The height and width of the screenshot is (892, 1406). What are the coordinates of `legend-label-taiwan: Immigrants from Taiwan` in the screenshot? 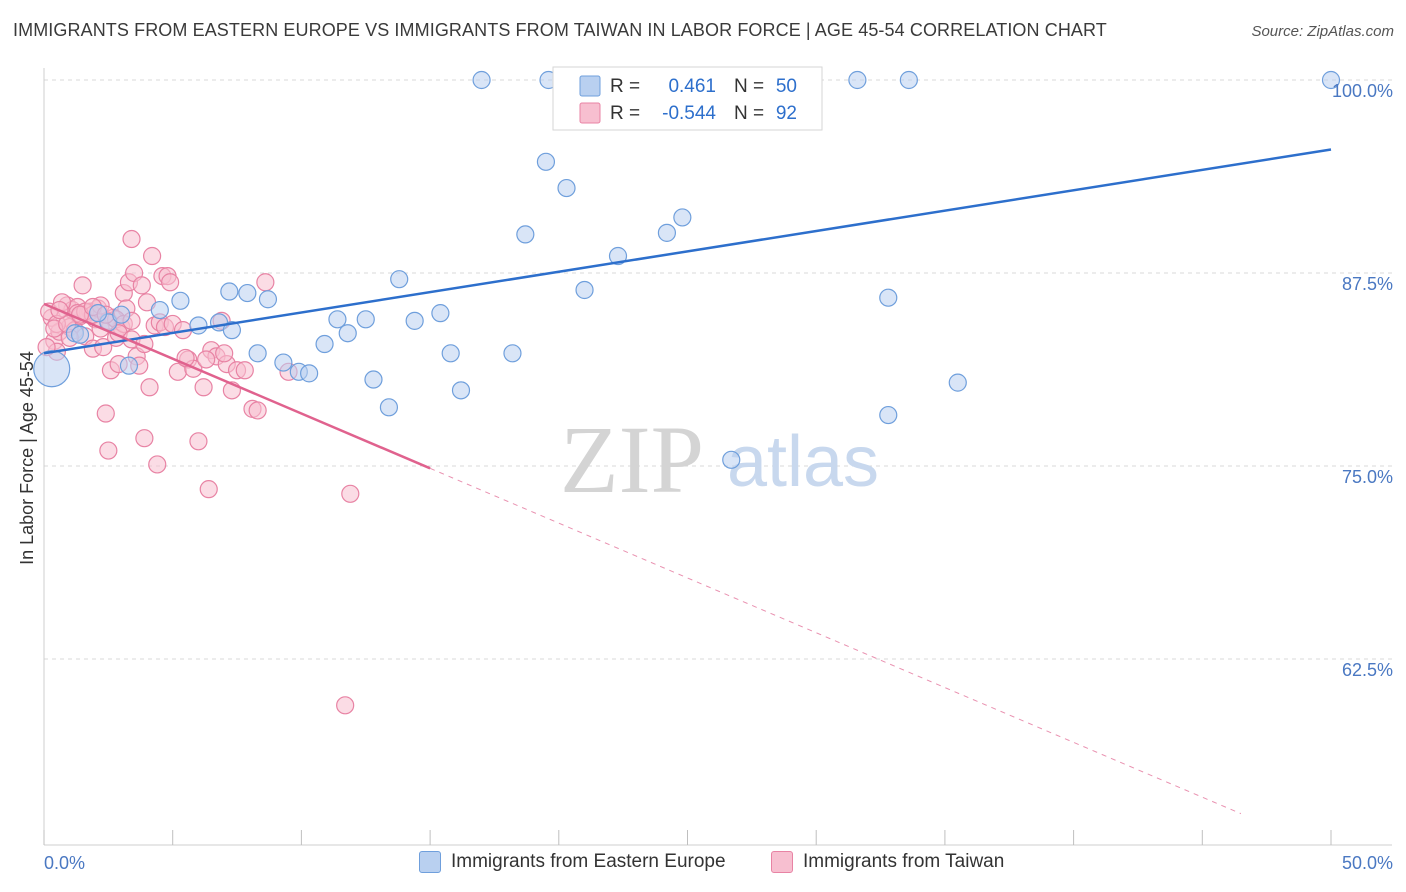 It's located at (904, 861).